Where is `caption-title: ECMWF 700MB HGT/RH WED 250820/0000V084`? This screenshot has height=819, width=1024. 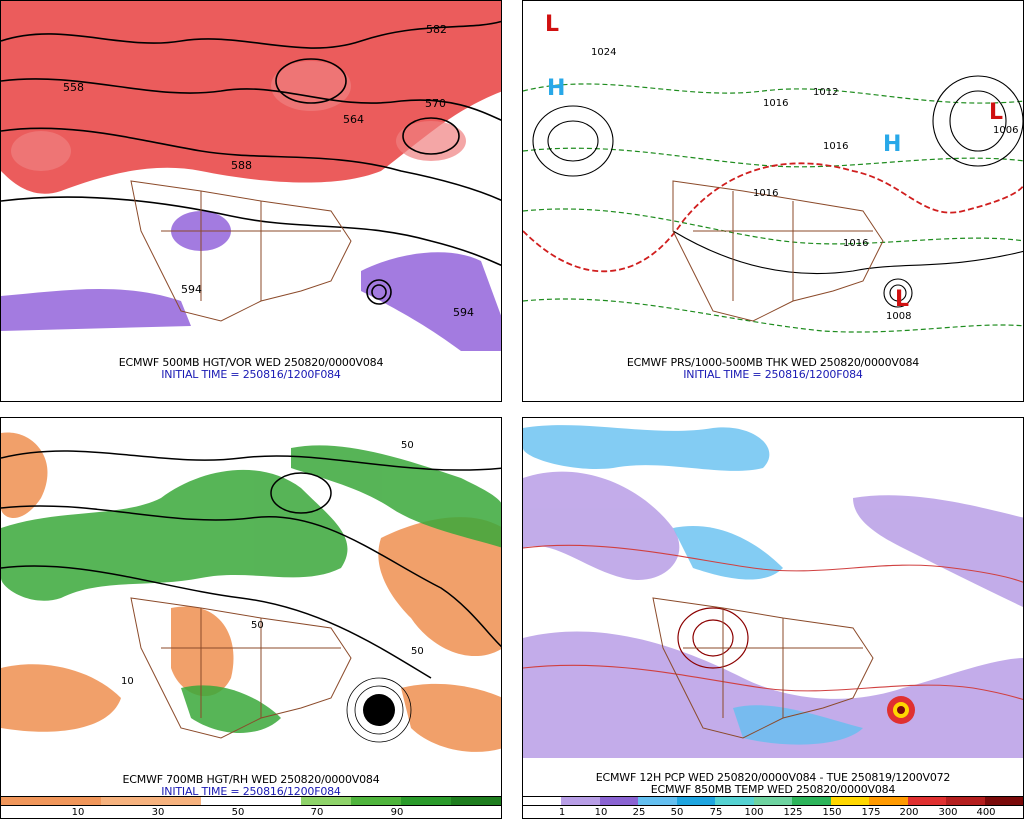 caption-title: ECMWF 700MB HGT/RH WED 250820/0000V084 is located at coordinates (251, 779).